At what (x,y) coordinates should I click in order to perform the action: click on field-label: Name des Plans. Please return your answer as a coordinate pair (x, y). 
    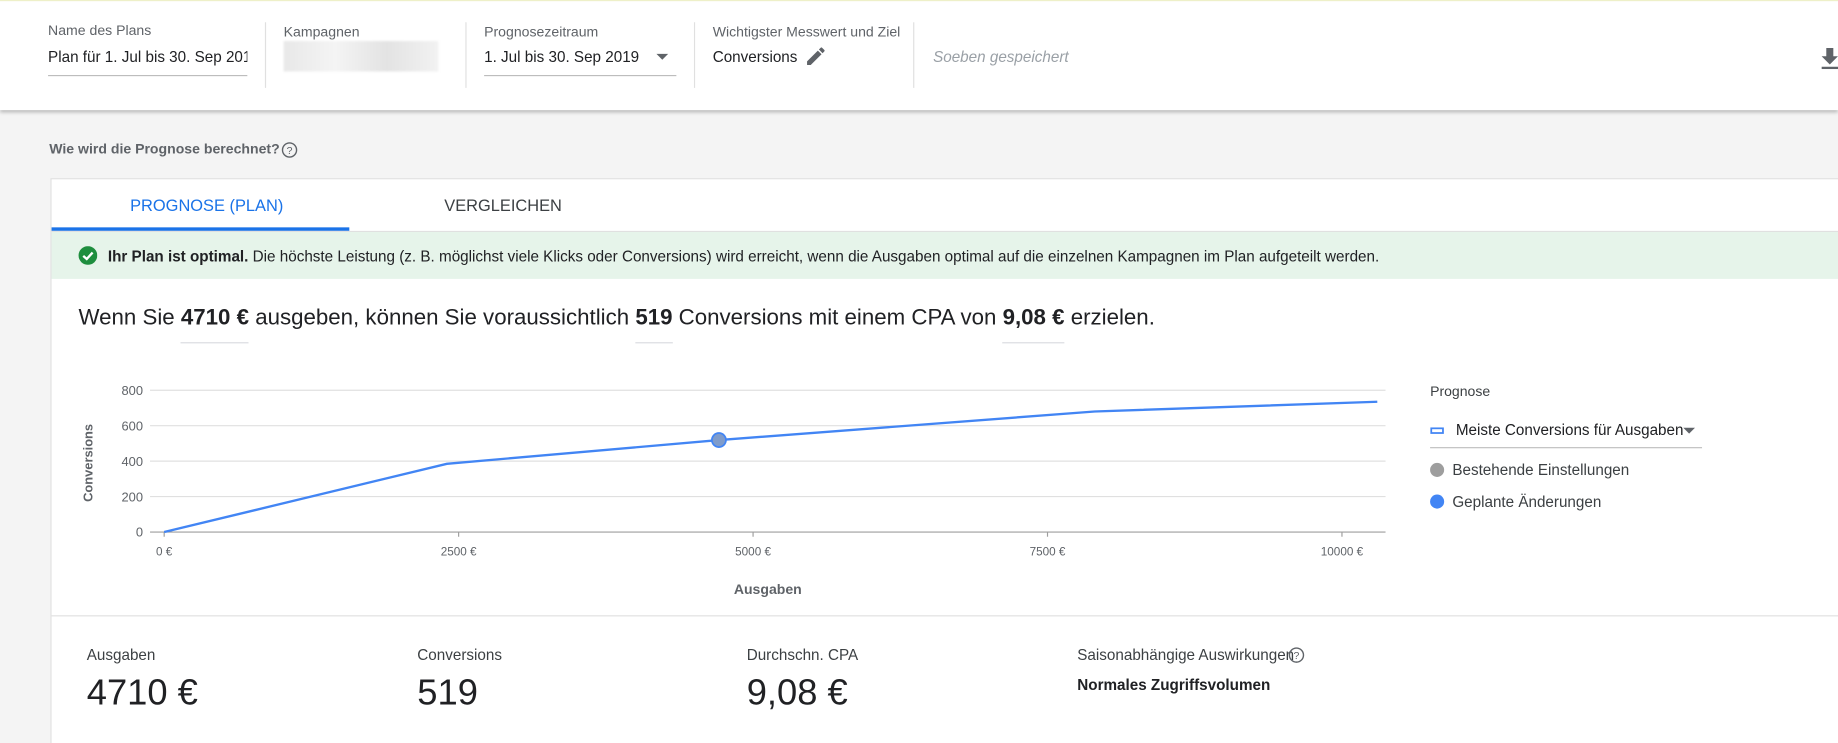
    Looking at the image, I should click on (100, 30).